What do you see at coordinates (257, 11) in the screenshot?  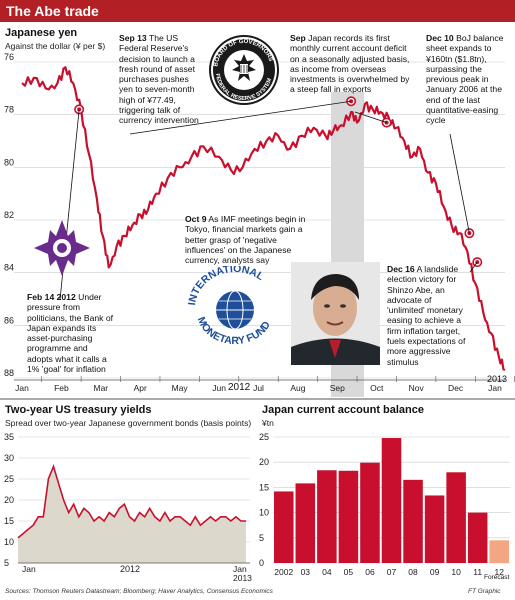 I see `title-bar: The Abe trade` at bounding box center [257, 11].